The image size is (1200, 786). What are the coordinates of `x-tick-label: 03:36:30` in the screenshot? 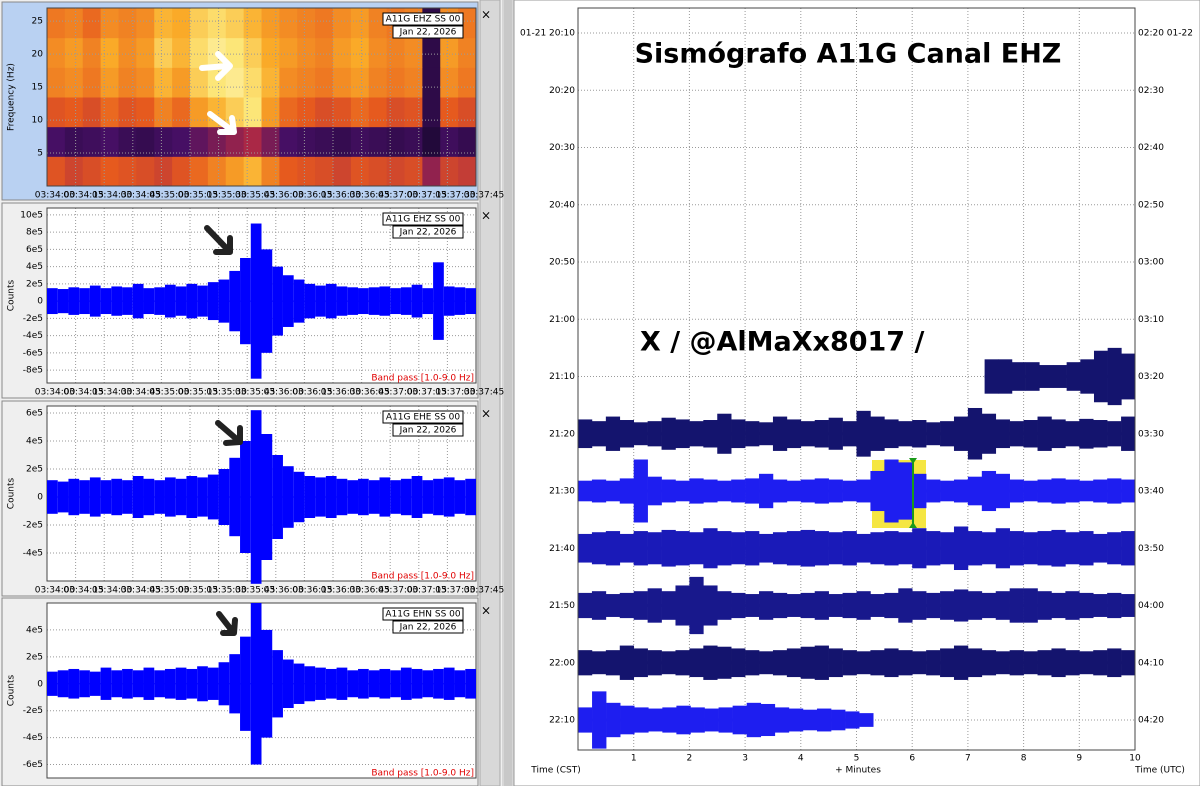 It's located at (341, 591).